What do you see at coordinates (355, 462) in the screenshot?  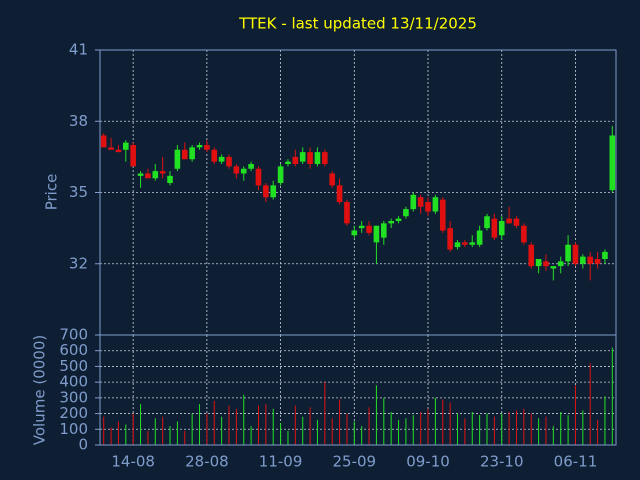 I see `x-tick-label: 25-09` at bounding box center [355, 462].